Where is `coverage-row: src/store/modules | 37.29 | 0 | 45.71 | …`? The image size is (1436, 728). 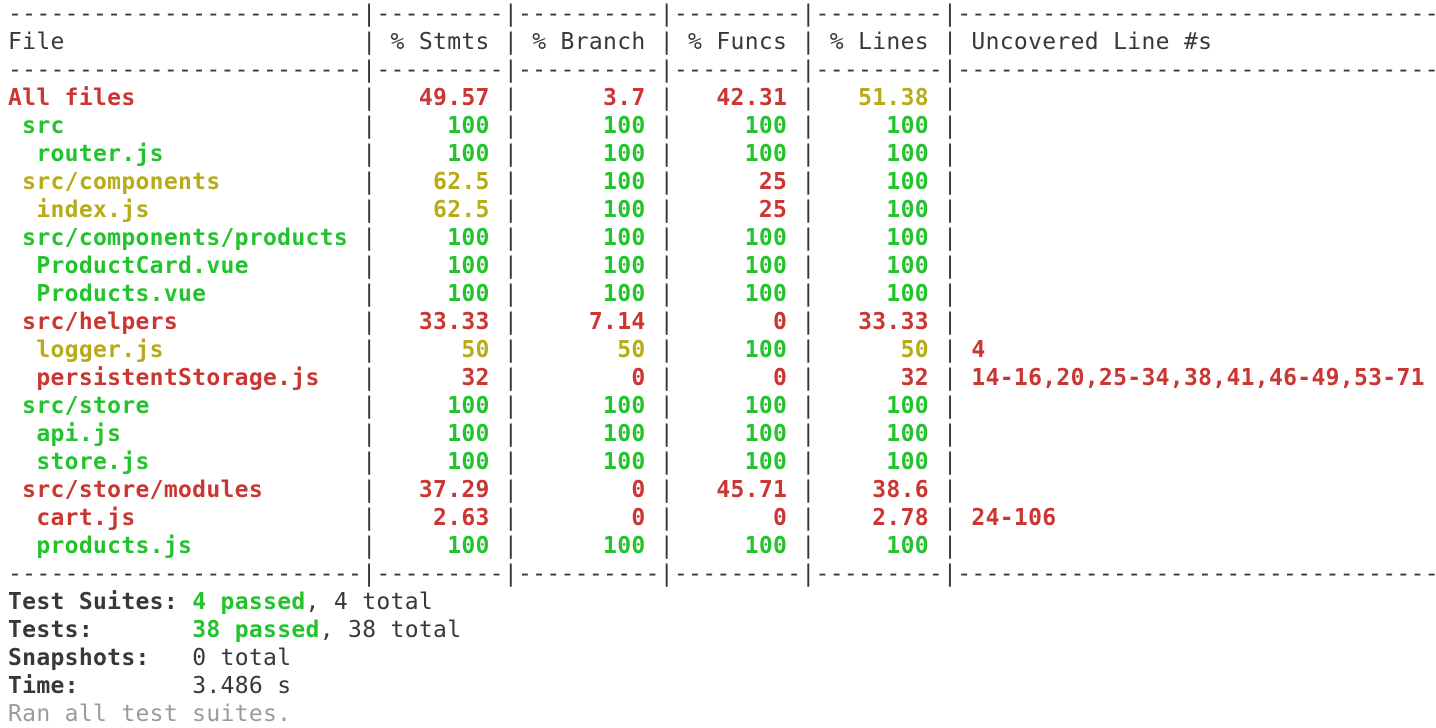 coverage-row: src/store/modules | 37.29 | 0 | 45.71 | … is located at coordinates (722, 490).